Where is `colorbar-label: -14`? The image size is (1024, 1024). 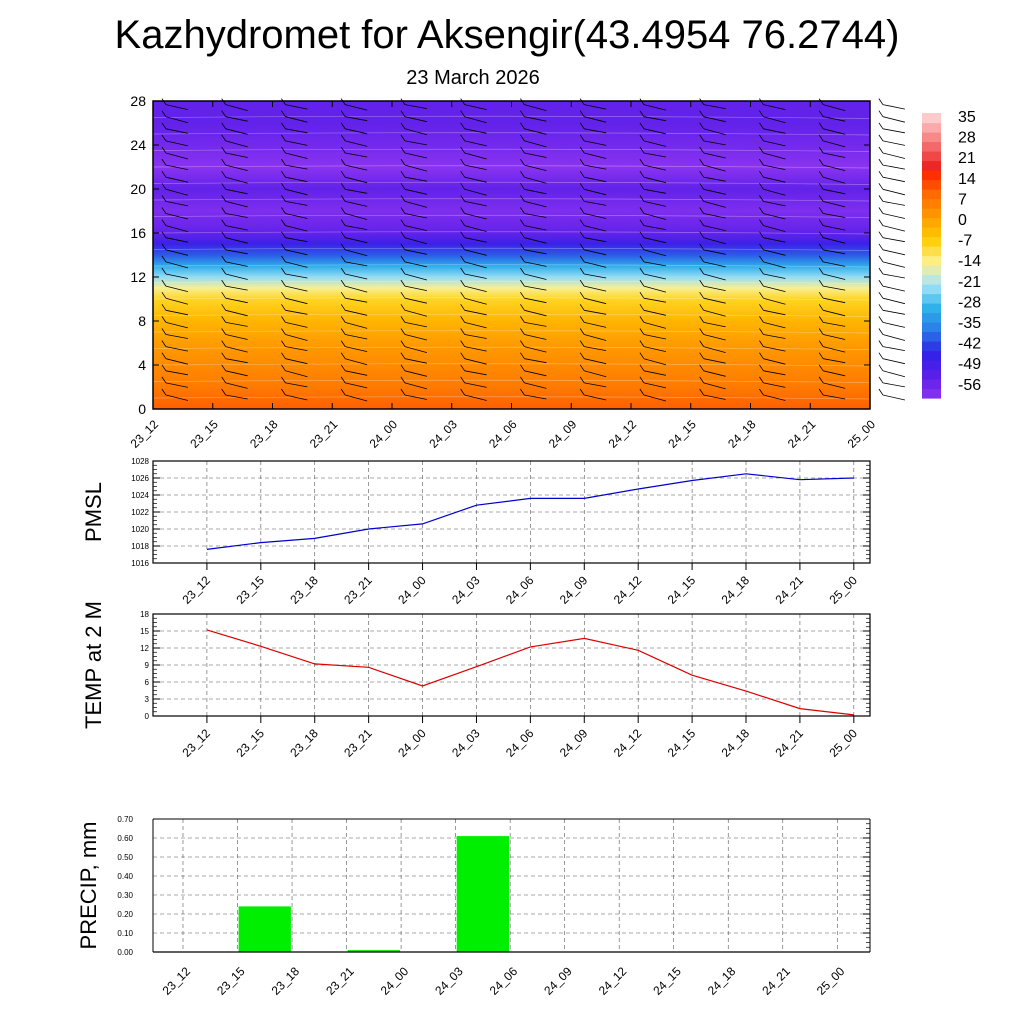
colorbar-label: -14 is located at coordinates (969, 261).